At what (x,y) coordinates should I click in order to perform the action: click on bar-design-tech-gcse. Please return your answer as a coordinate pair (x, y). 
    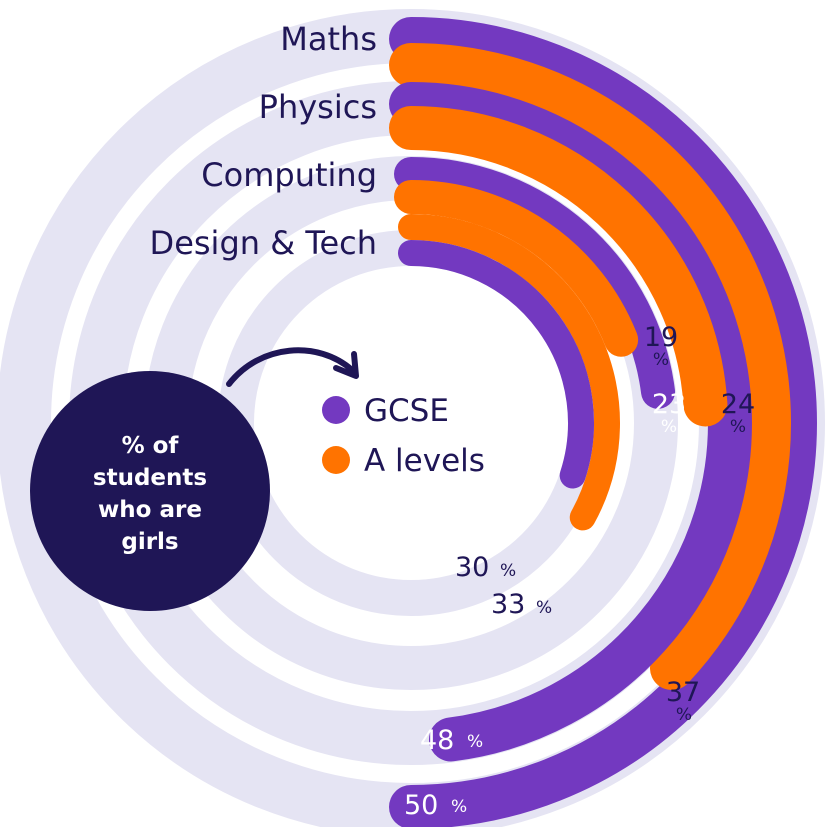
    Looking at the image, I should click on (496, 364).